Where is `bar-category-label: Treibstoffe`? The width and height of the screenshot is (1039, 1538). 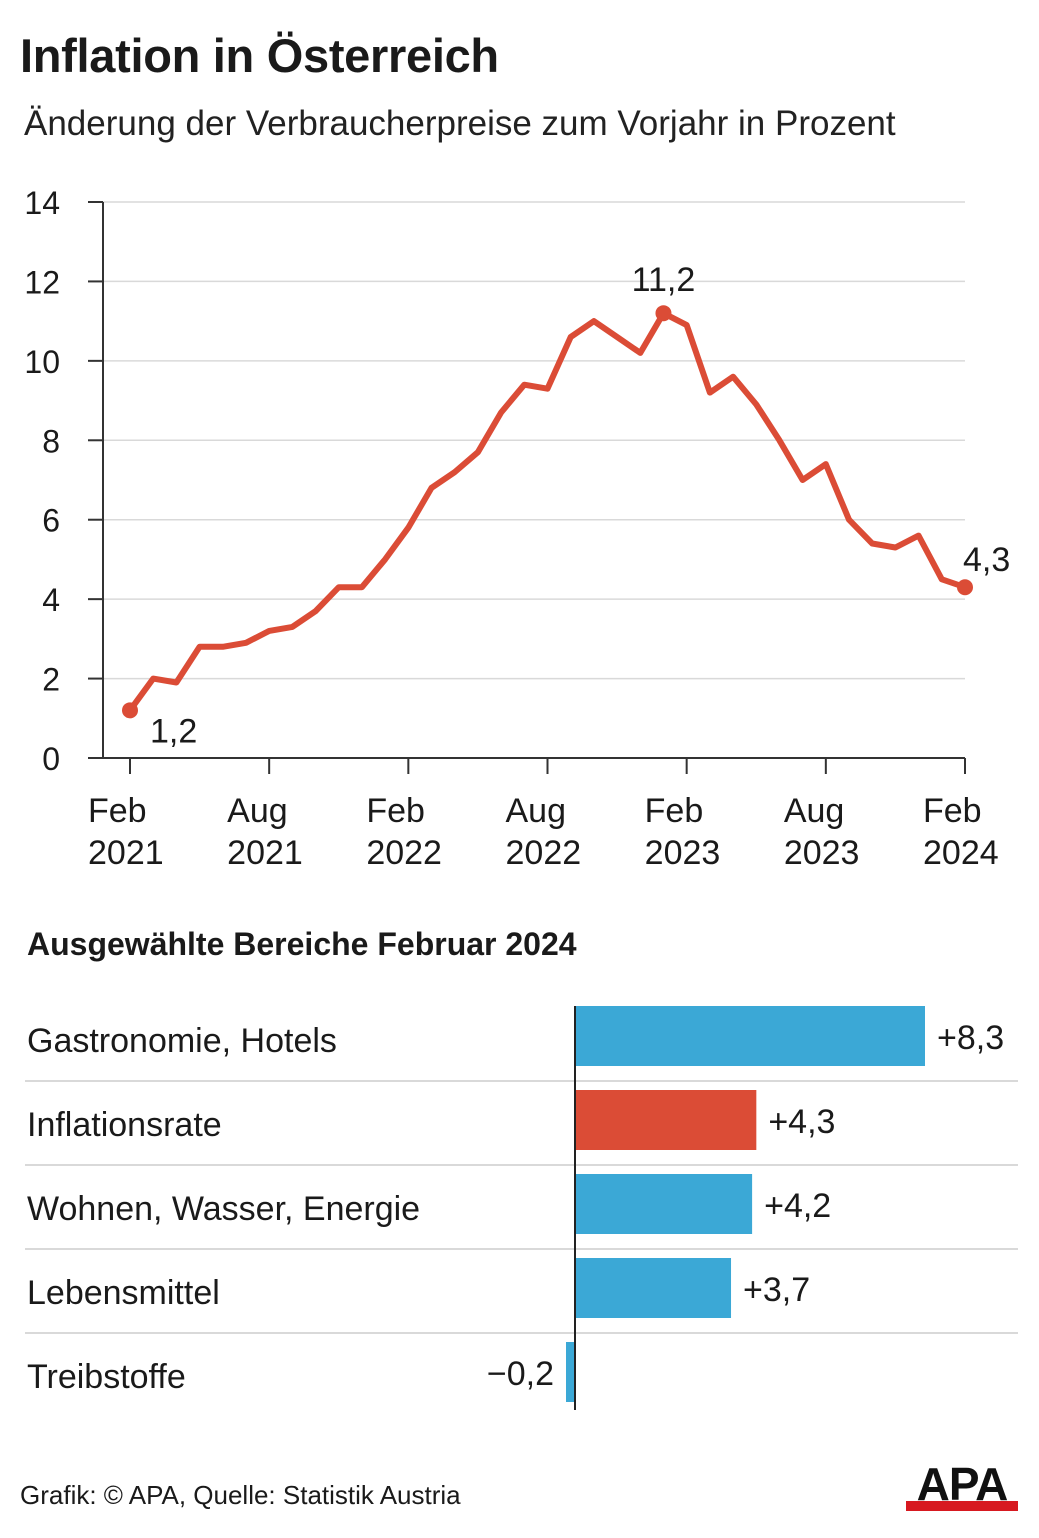 bar-category-label: Treibstoffe is located at coordinates (106, 1377).